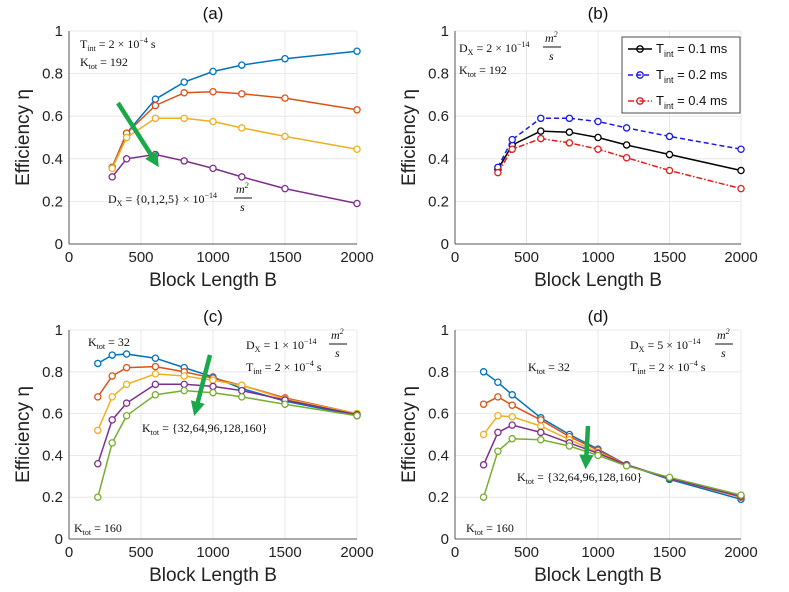 The height and width of the screenshot is (592, 789). What do you see at coordinates (598, 280) in the screenshot?
I see `panel-b-x-axis-label: Block Length B` at bounding box center [598, 280].